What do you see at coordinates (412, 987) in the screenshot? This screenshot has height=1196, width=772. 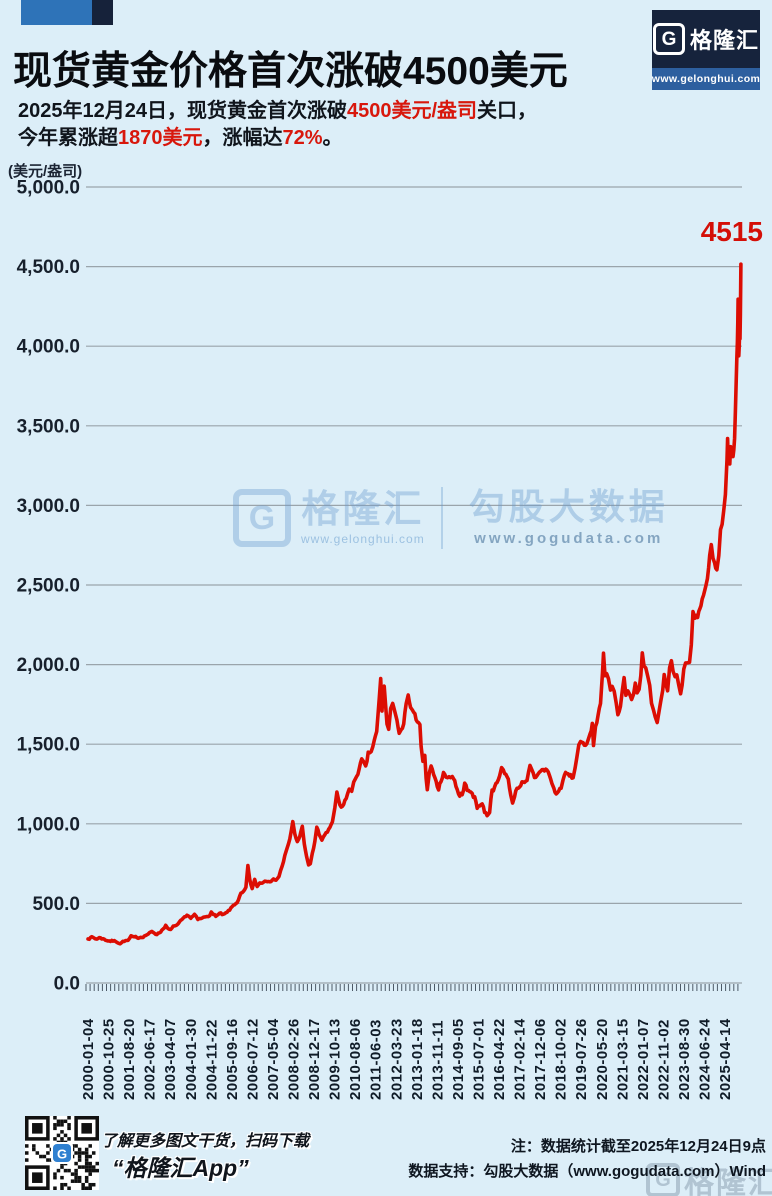 I see `x-axis-ticks` at bounding box center [412, 987].